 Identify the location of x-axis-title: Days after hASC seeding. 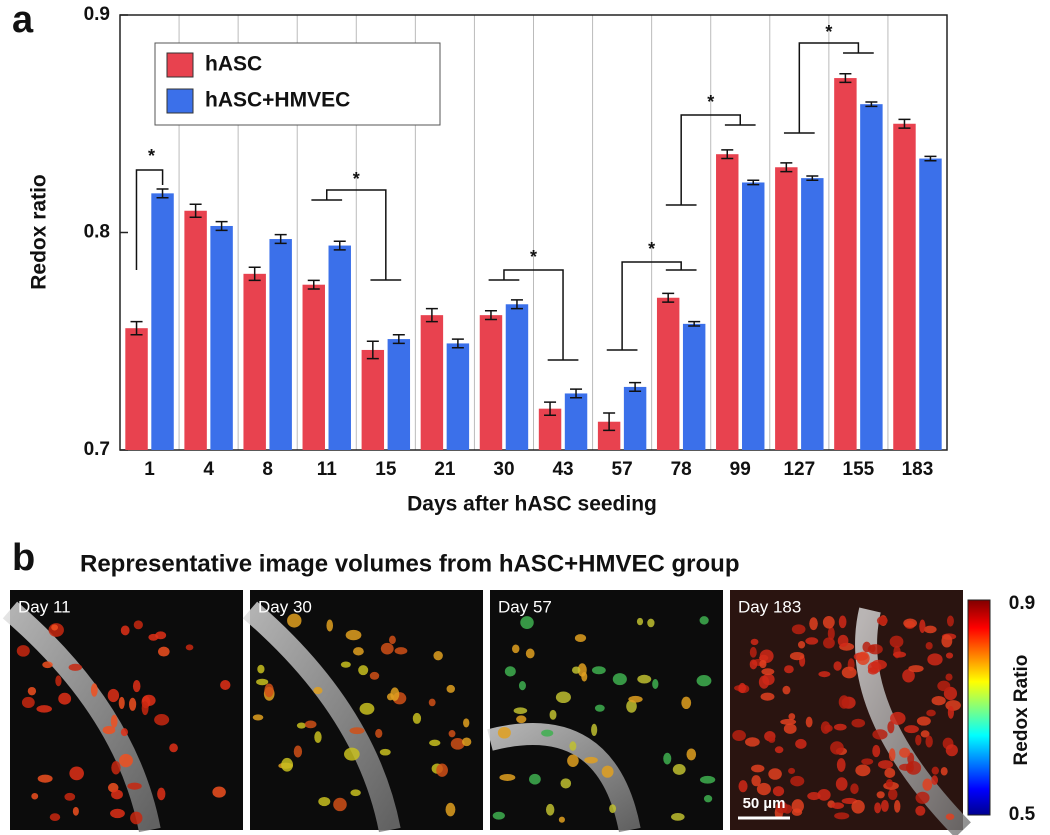
(532, 504).